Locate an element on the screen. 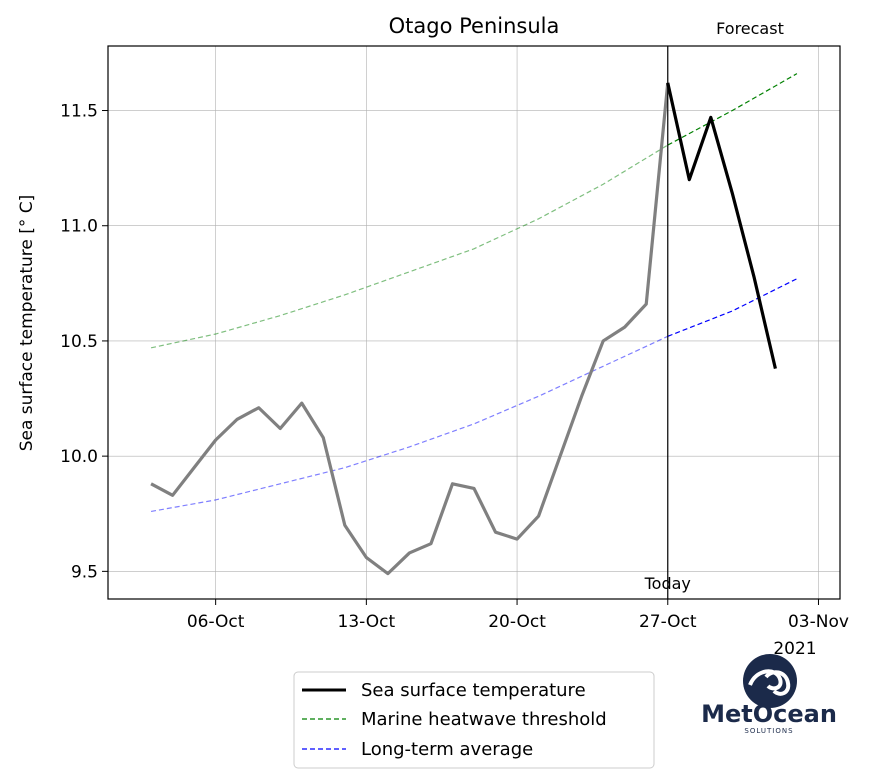  legend-box is located at coordinates (474, 720).